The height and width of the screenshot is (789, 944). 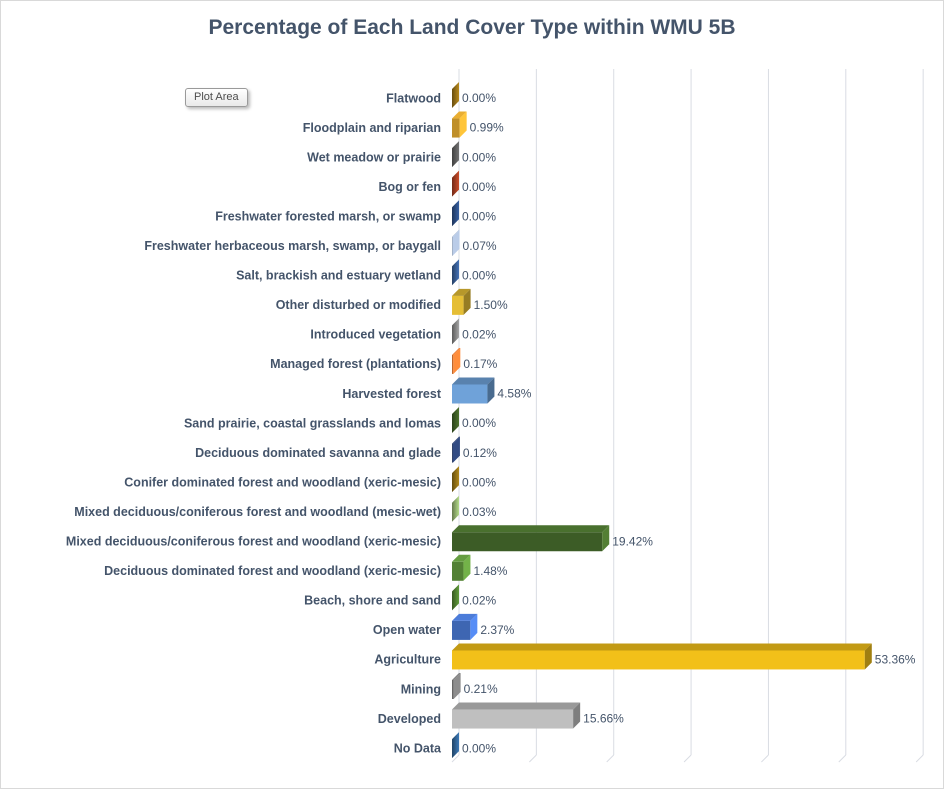 I want to click on category-label: Managed forest (plantations), so click(x=355, y=364).